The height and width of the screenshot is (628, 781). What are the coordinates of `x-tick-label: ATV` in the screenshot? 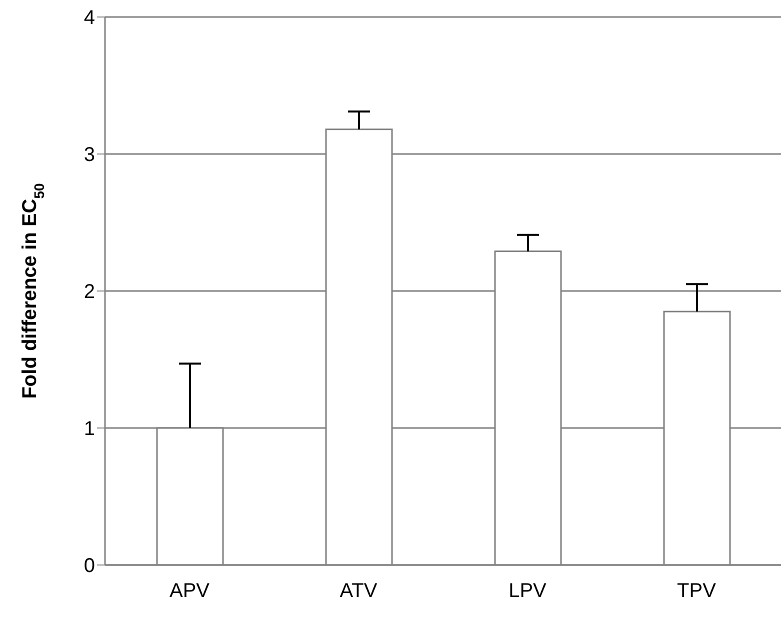 It's located at (359, 591).